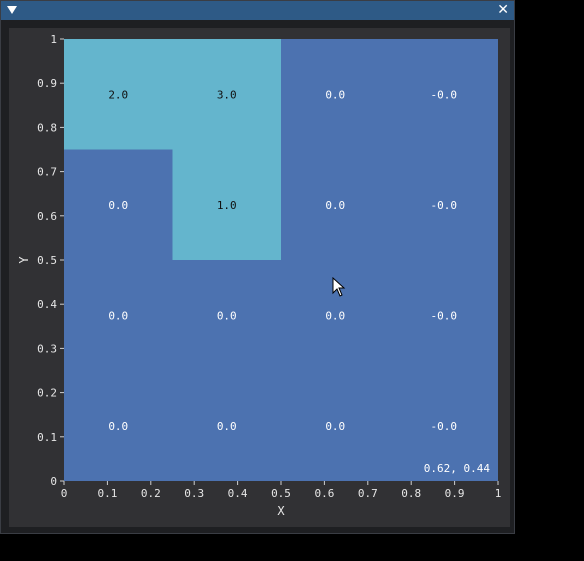  What do you see at coordinates (47, 127) in the screenshot?
I see `y-tick-label: 0.8` at bounding box center [47, 127].